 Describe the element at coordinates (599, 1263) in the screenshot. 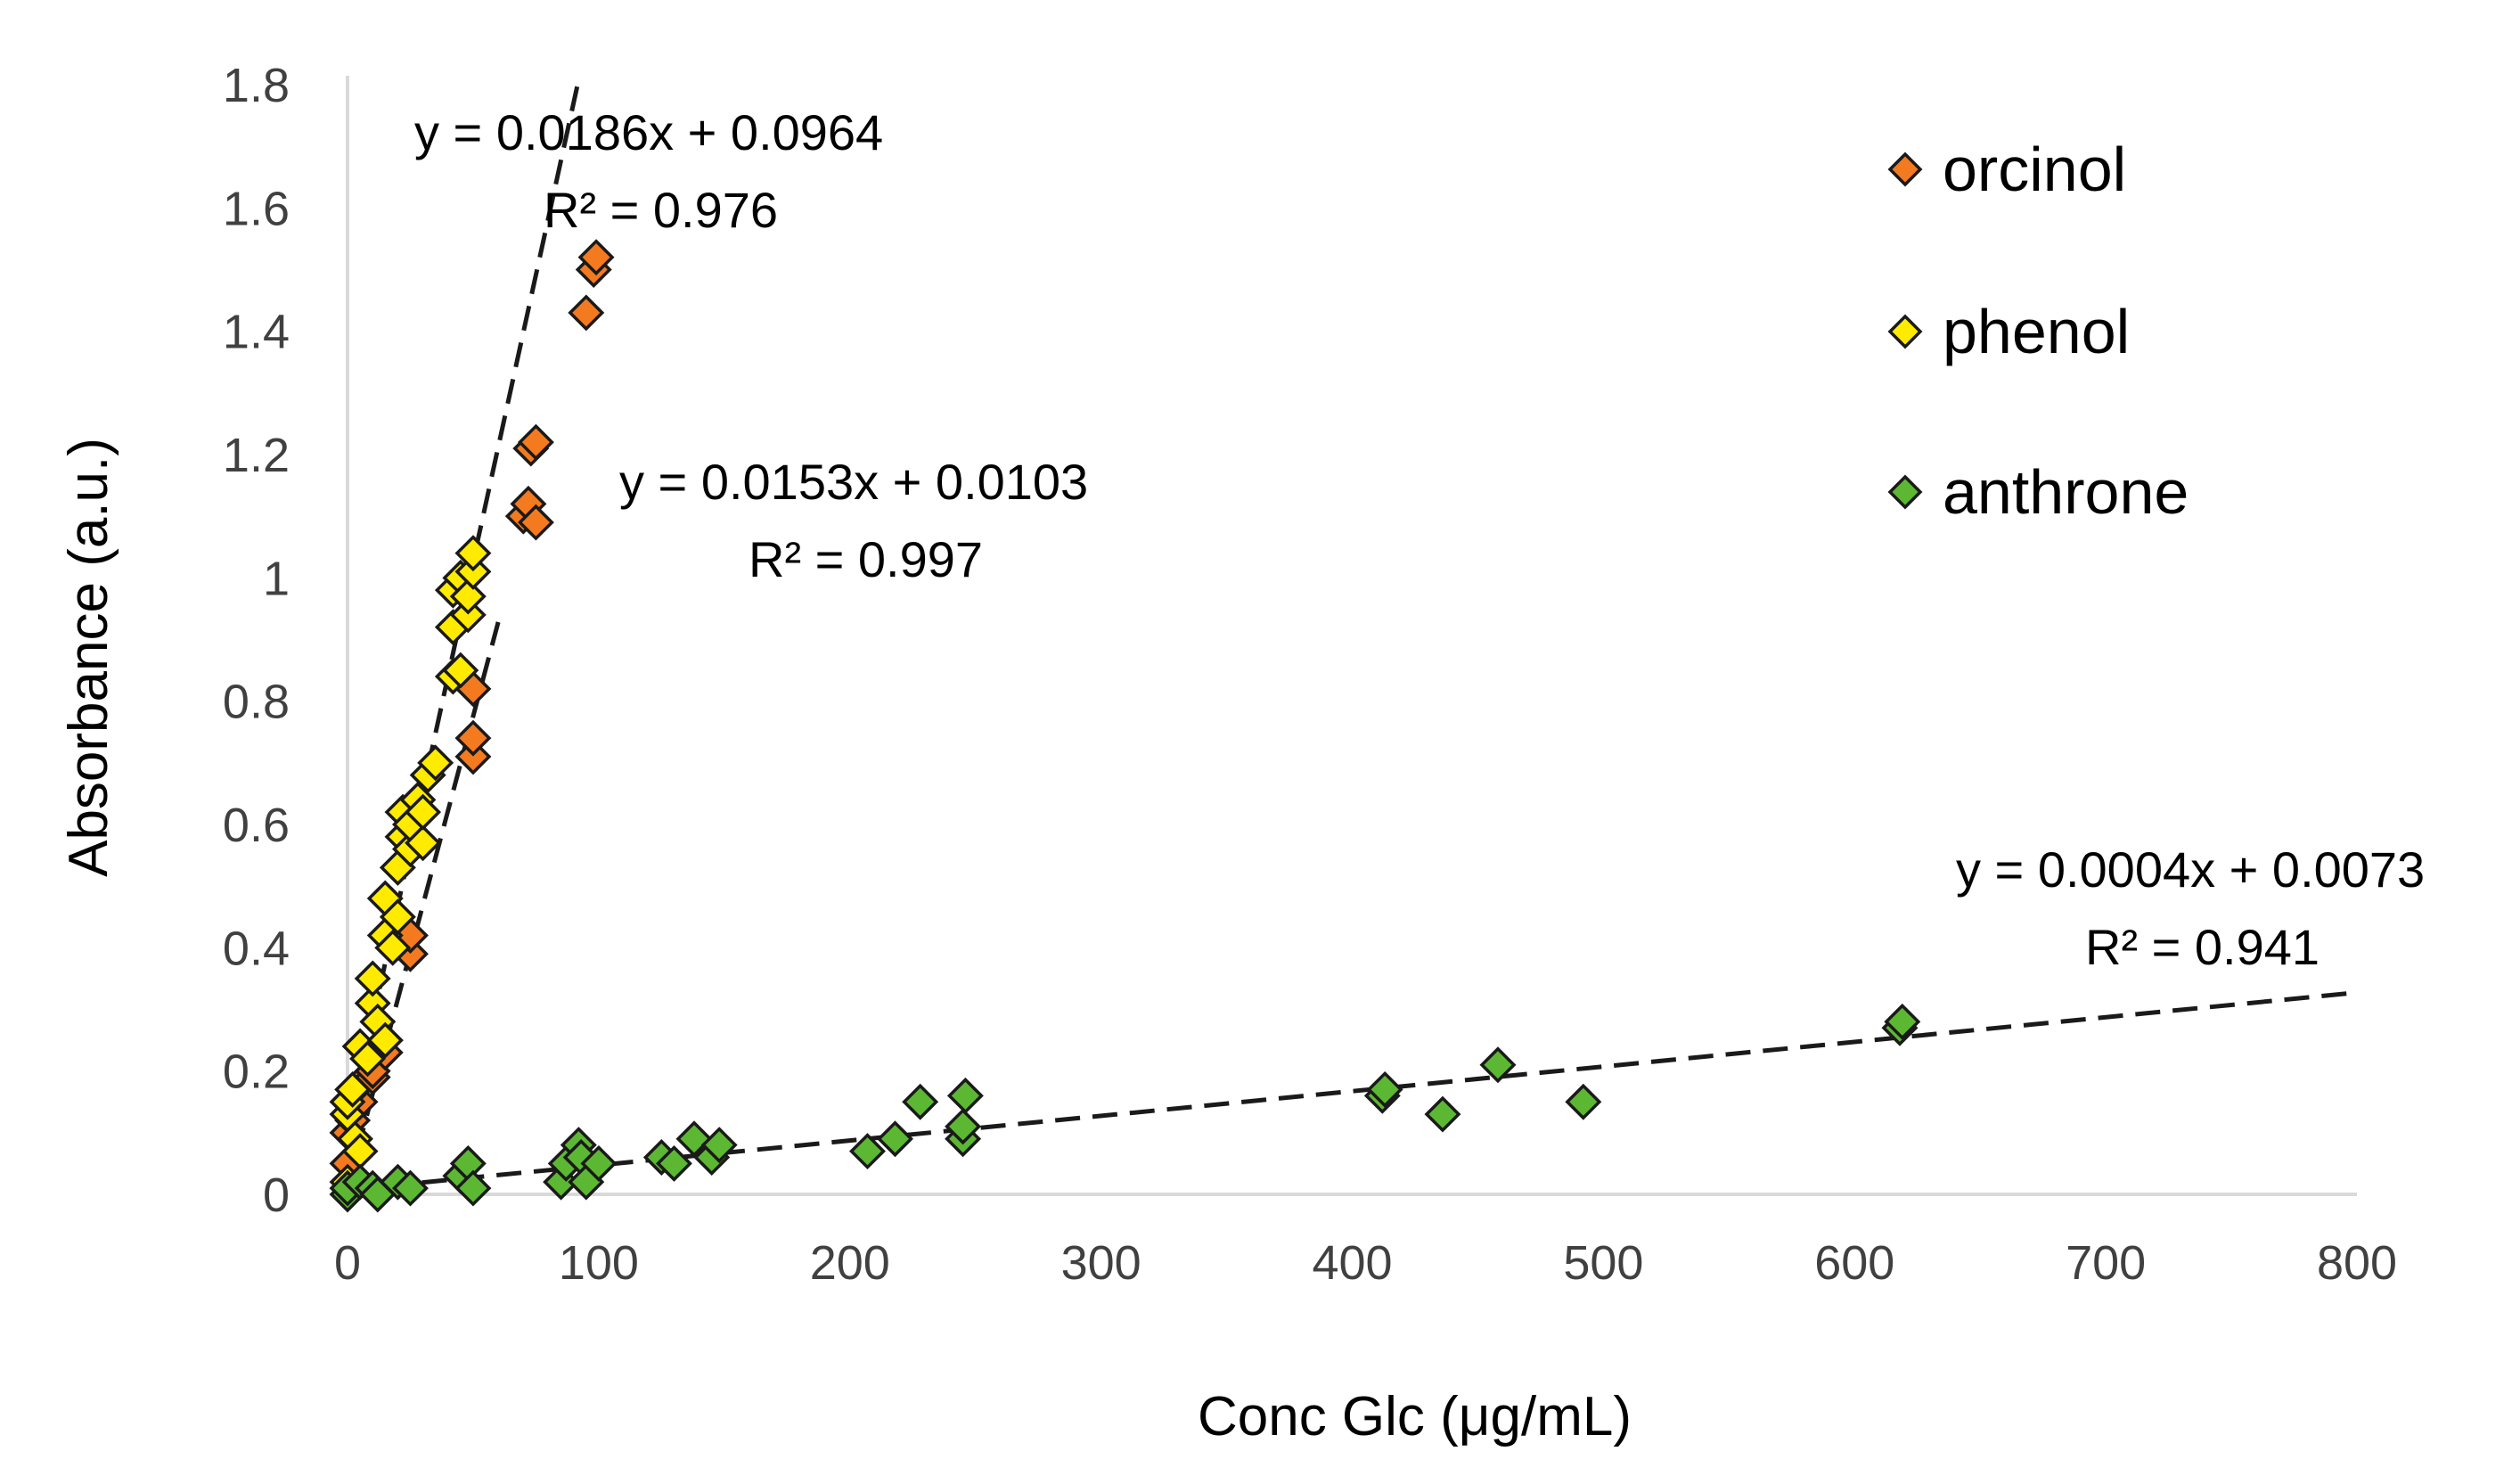

I see `x-tick-label: 100` at that location.